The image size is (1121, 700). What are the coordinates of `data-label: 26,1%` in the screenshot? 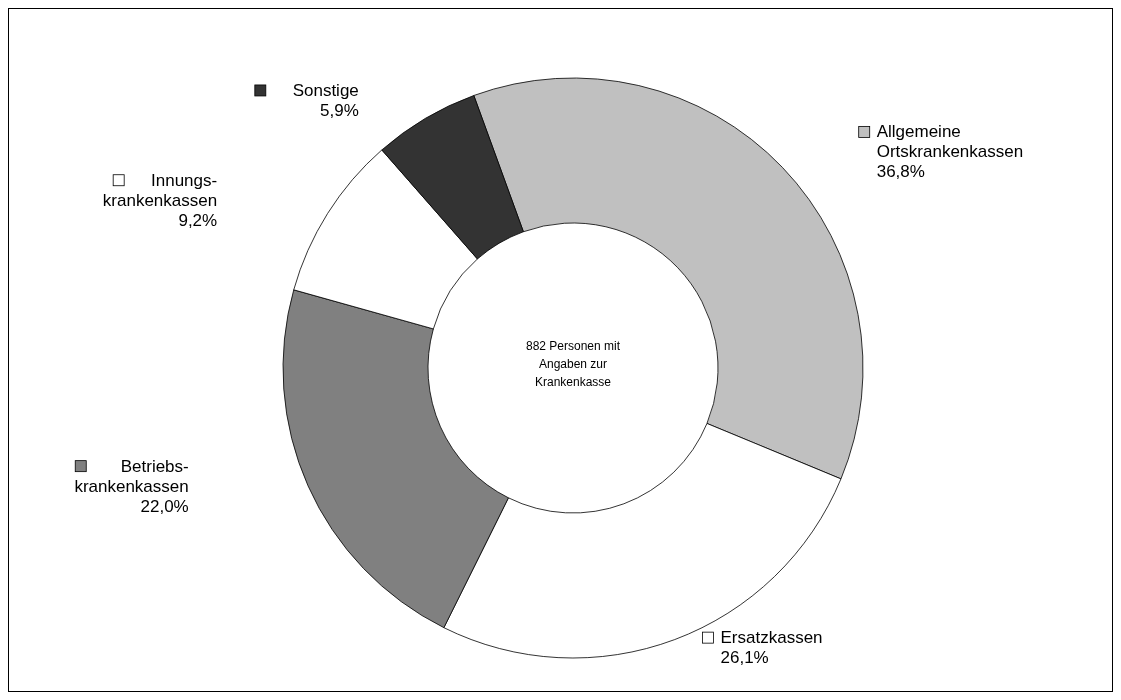 It's located at (744, 658).